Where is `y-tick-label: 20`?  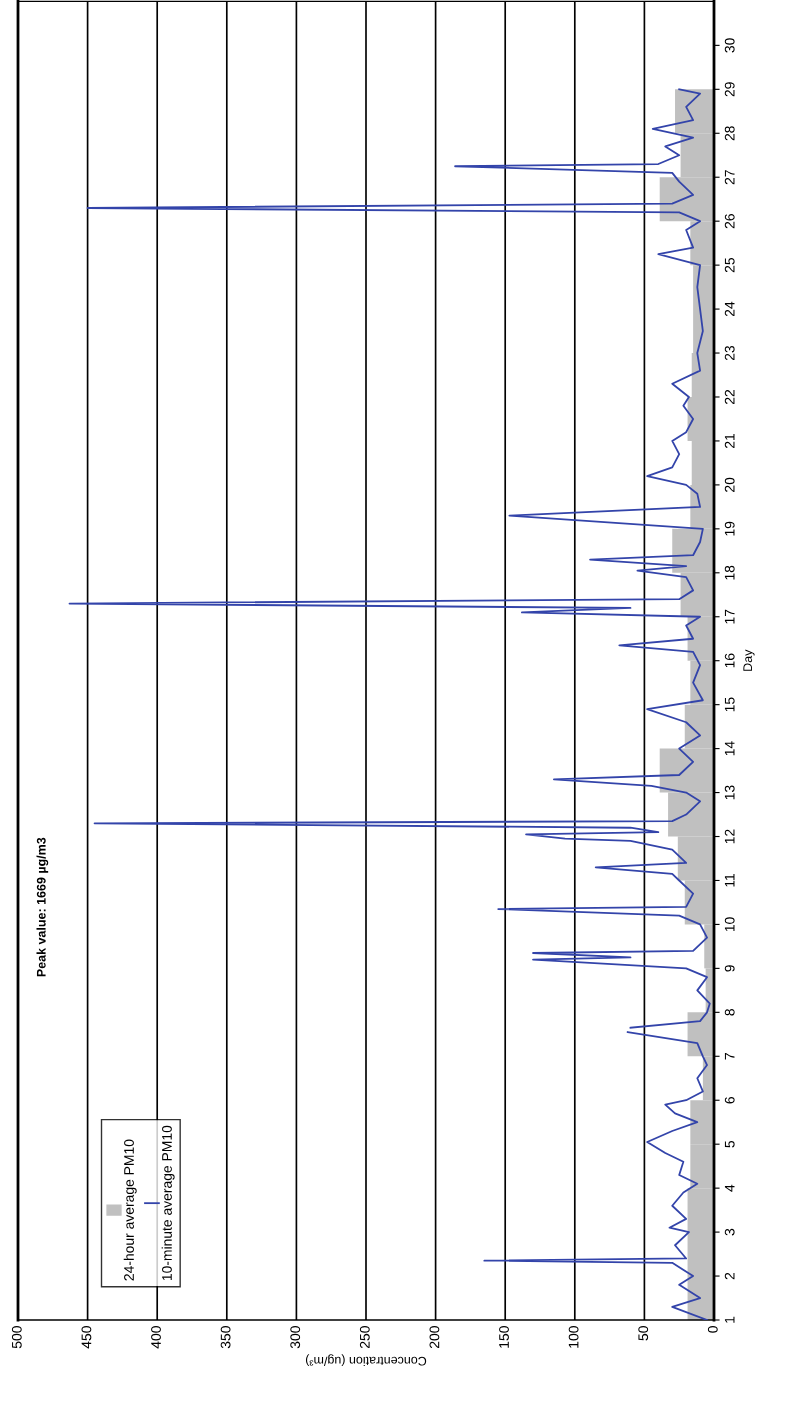
y-tick-label: 20 is located at coordinates (729, 484).